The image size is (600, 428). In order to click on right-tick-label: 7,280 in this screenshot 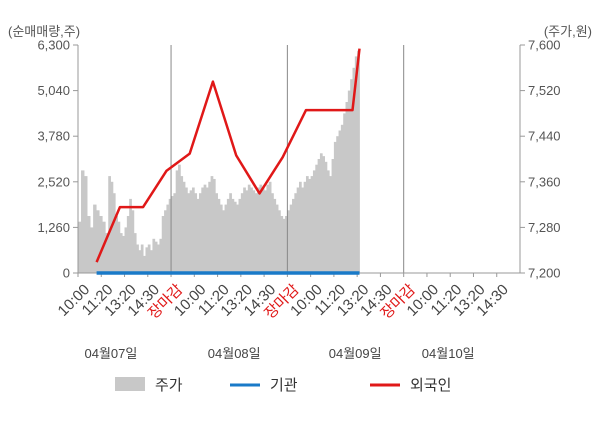, I will do `click(544, 227)`.